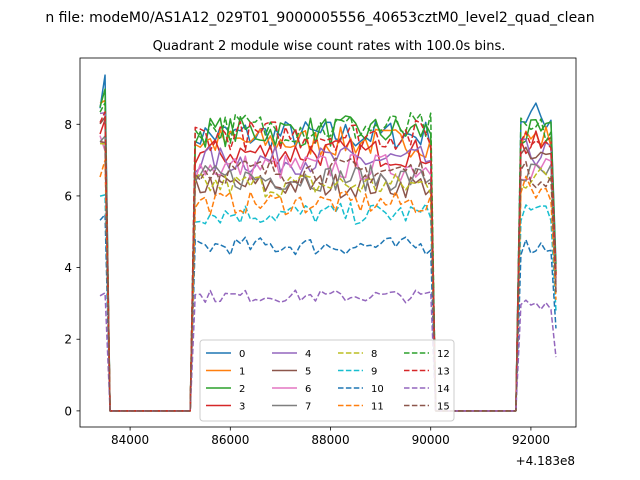 Image resolution: width=640 pixels, height=480 pixels. What do you see at coordinates (431, 440) in the screenshot?
I see `x-tick-label: 90000` at bounding box center [431, 440].